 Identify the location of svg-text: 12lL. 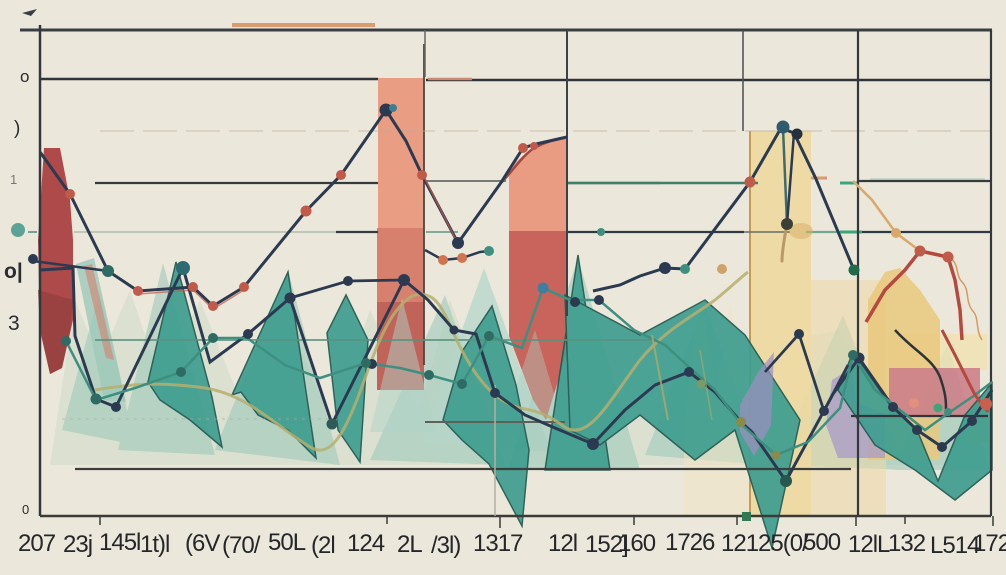
(869, 544).